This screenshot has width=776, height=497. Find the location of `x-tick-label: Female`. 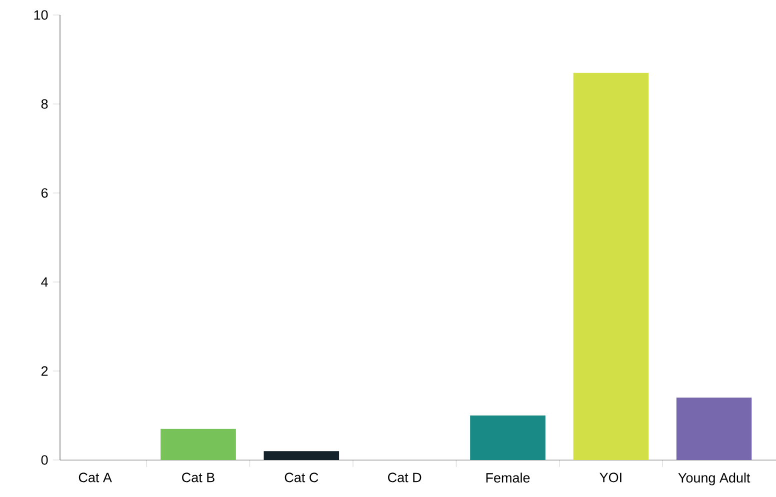

x-tick-label: Female is located at coordinates (508, 477).